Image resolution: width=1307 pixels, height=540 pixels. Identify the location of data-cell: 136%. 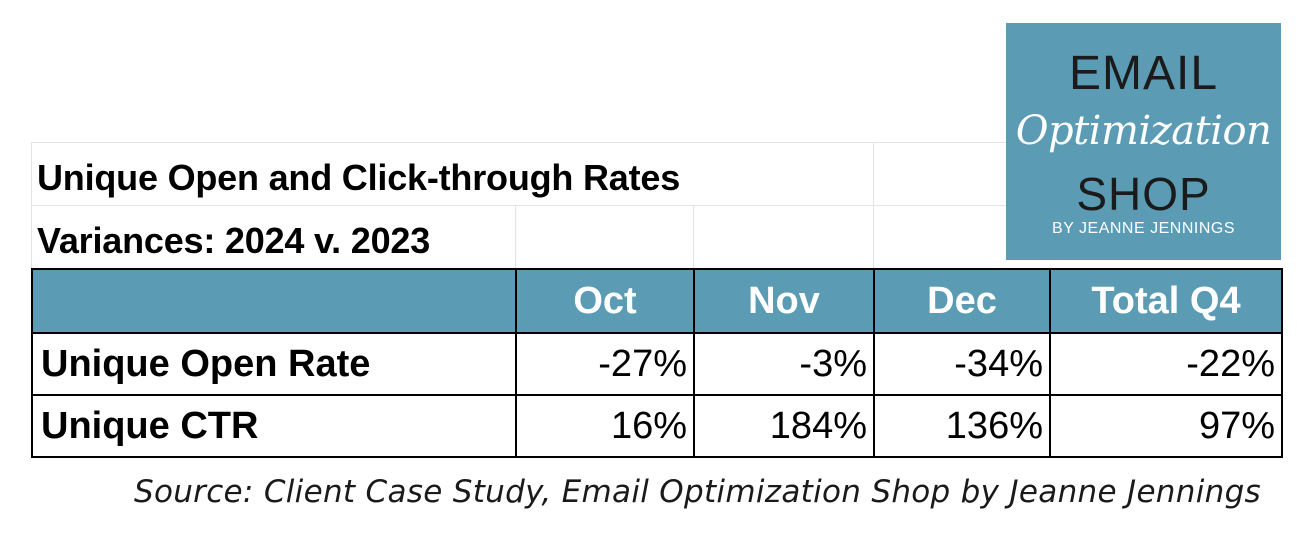
(962, 426).